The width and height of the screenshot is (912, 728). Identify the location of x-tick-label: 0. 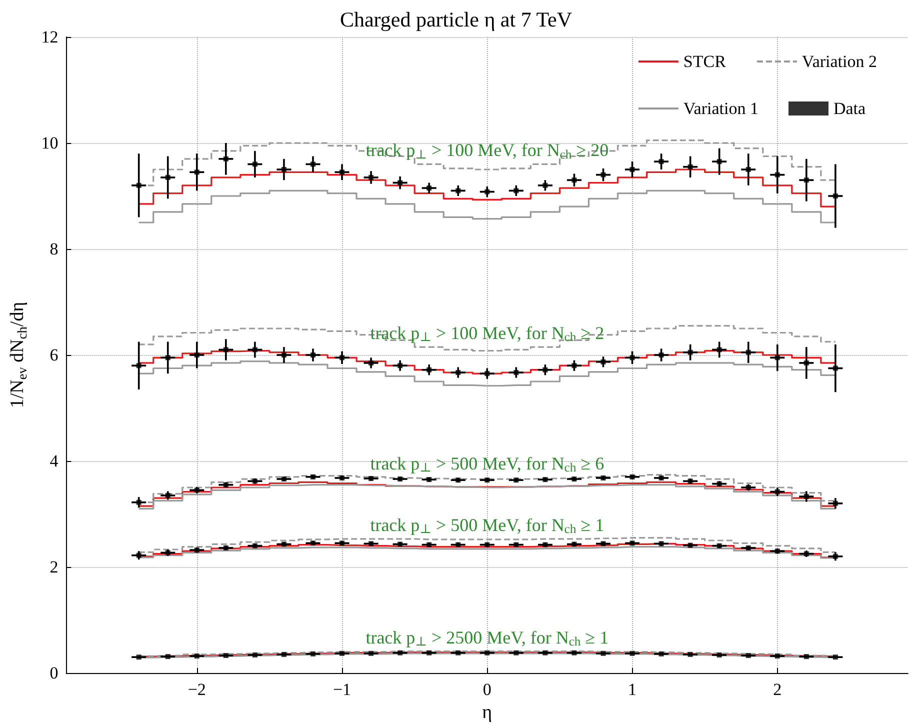
(487, 689).